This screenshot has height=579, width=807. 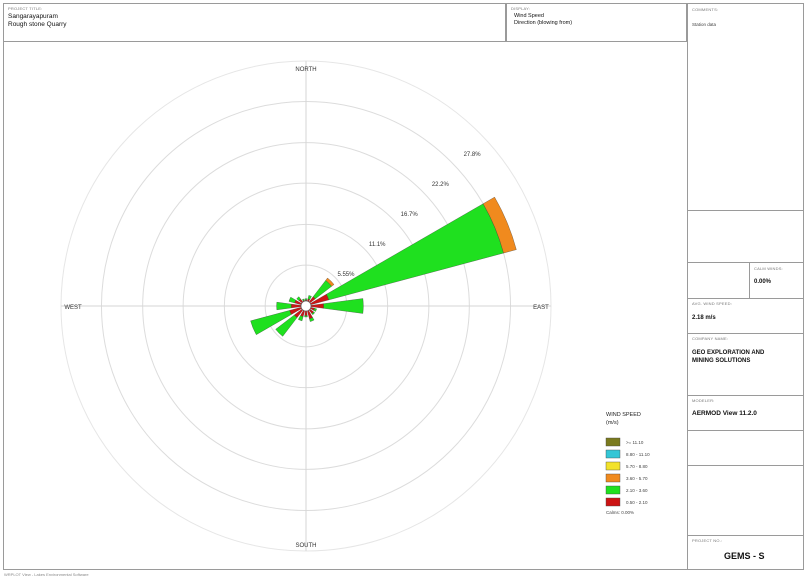 I want to click on legend-label-5: 2.10 - 3.60, so click(x=637, y=490).